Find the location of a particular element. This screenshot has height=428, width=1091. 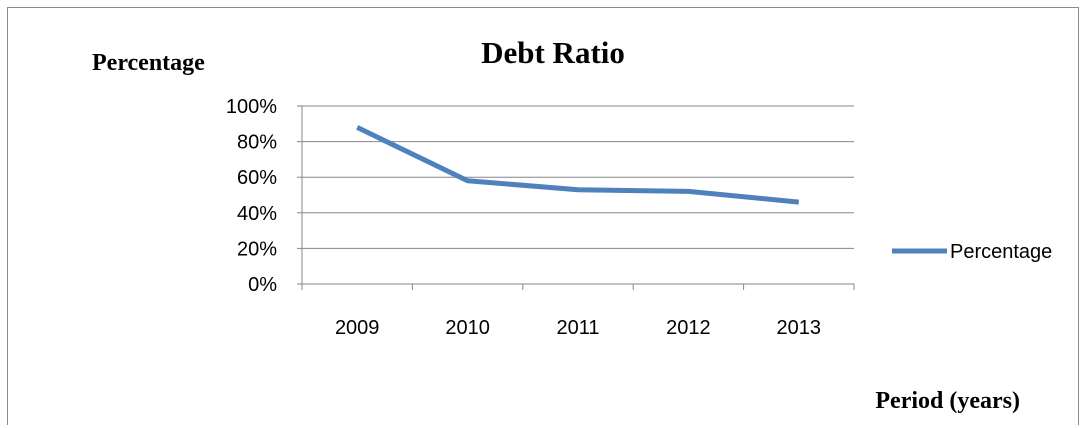

legend-label: Percentage is located at coordinates (1001, 252).